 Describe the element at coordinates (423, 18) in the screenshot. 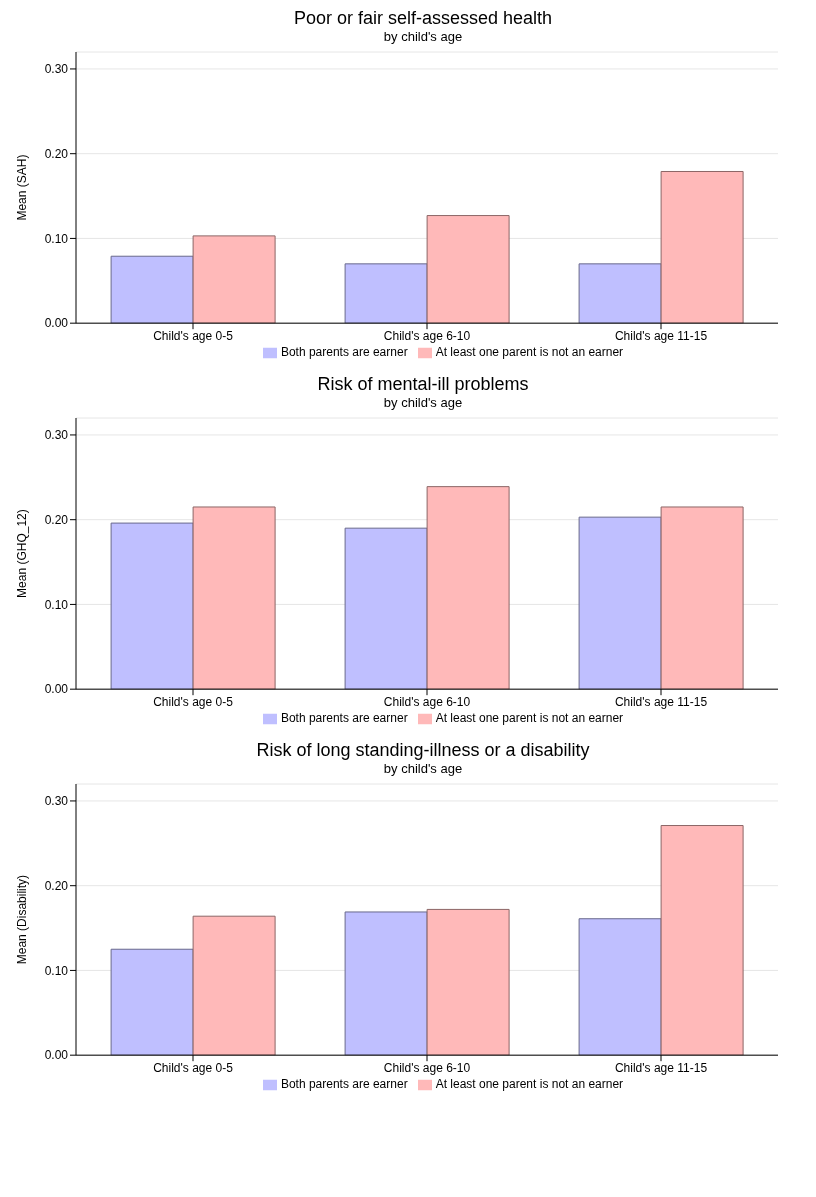

I see `chart-title: Poor or fair self-assessed health` at that location.